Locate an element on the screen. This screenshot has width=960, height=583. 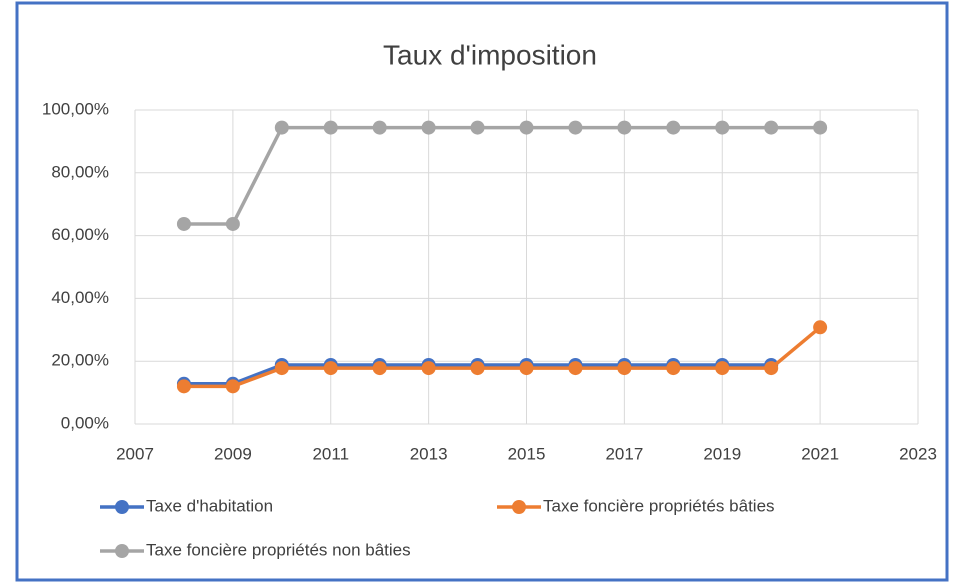
y-tick-label: 20,00% is located at coordinates (80, 360).